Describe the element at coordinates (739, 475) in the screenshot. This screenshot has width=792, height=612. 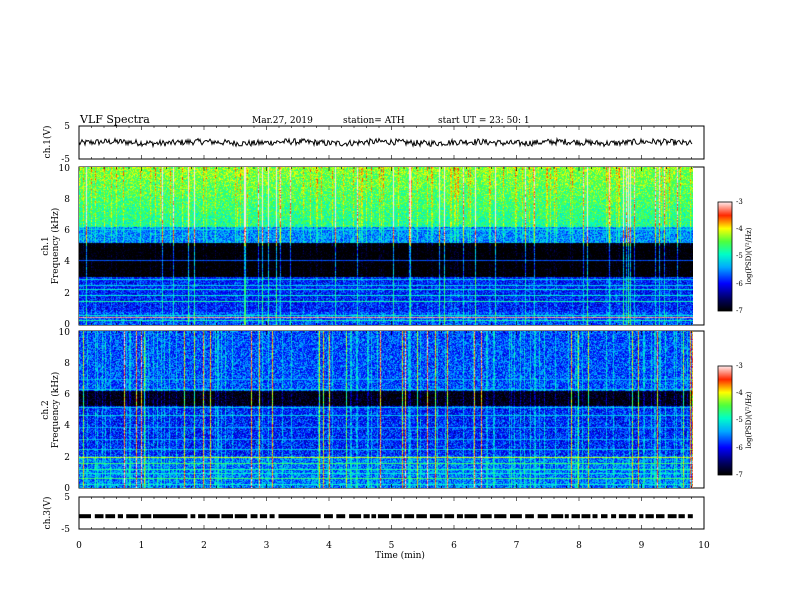
I see `ch2-cbar-tick-m7: -7` at that location.